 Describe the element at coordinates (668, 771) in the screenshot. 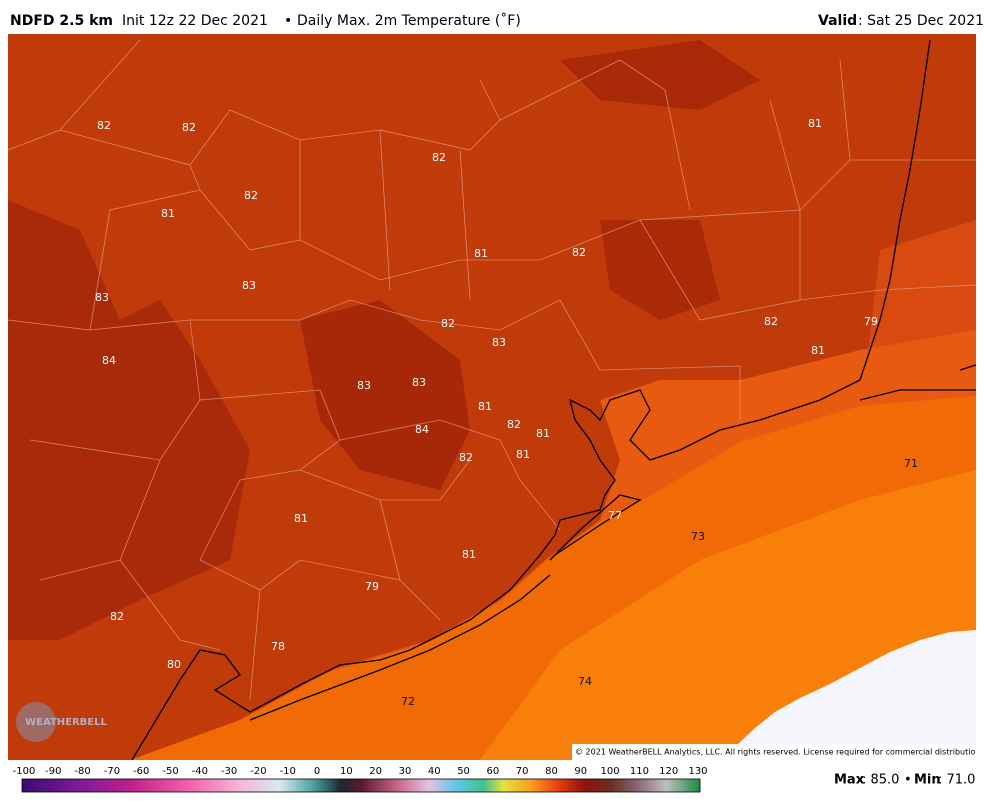

I see `colorbar-tick-label: 120` at that location.